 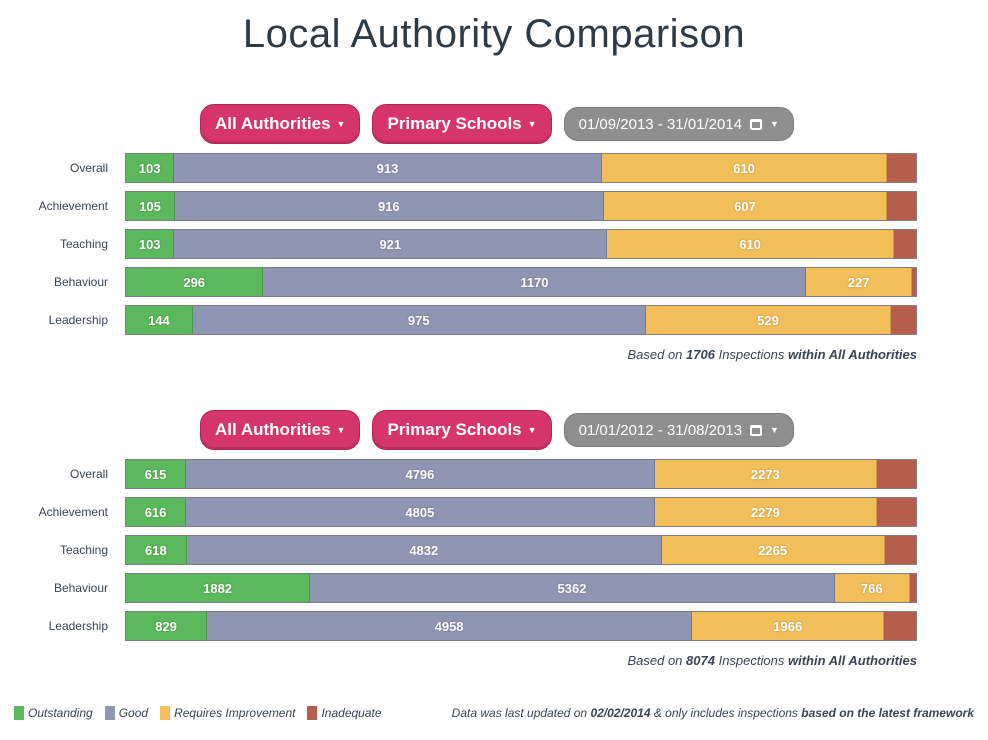 What do you see at coordinates (765, 474) in the screenshot?
I see `requires-improvement-segment: 2273` at bounding box center [765, 474].